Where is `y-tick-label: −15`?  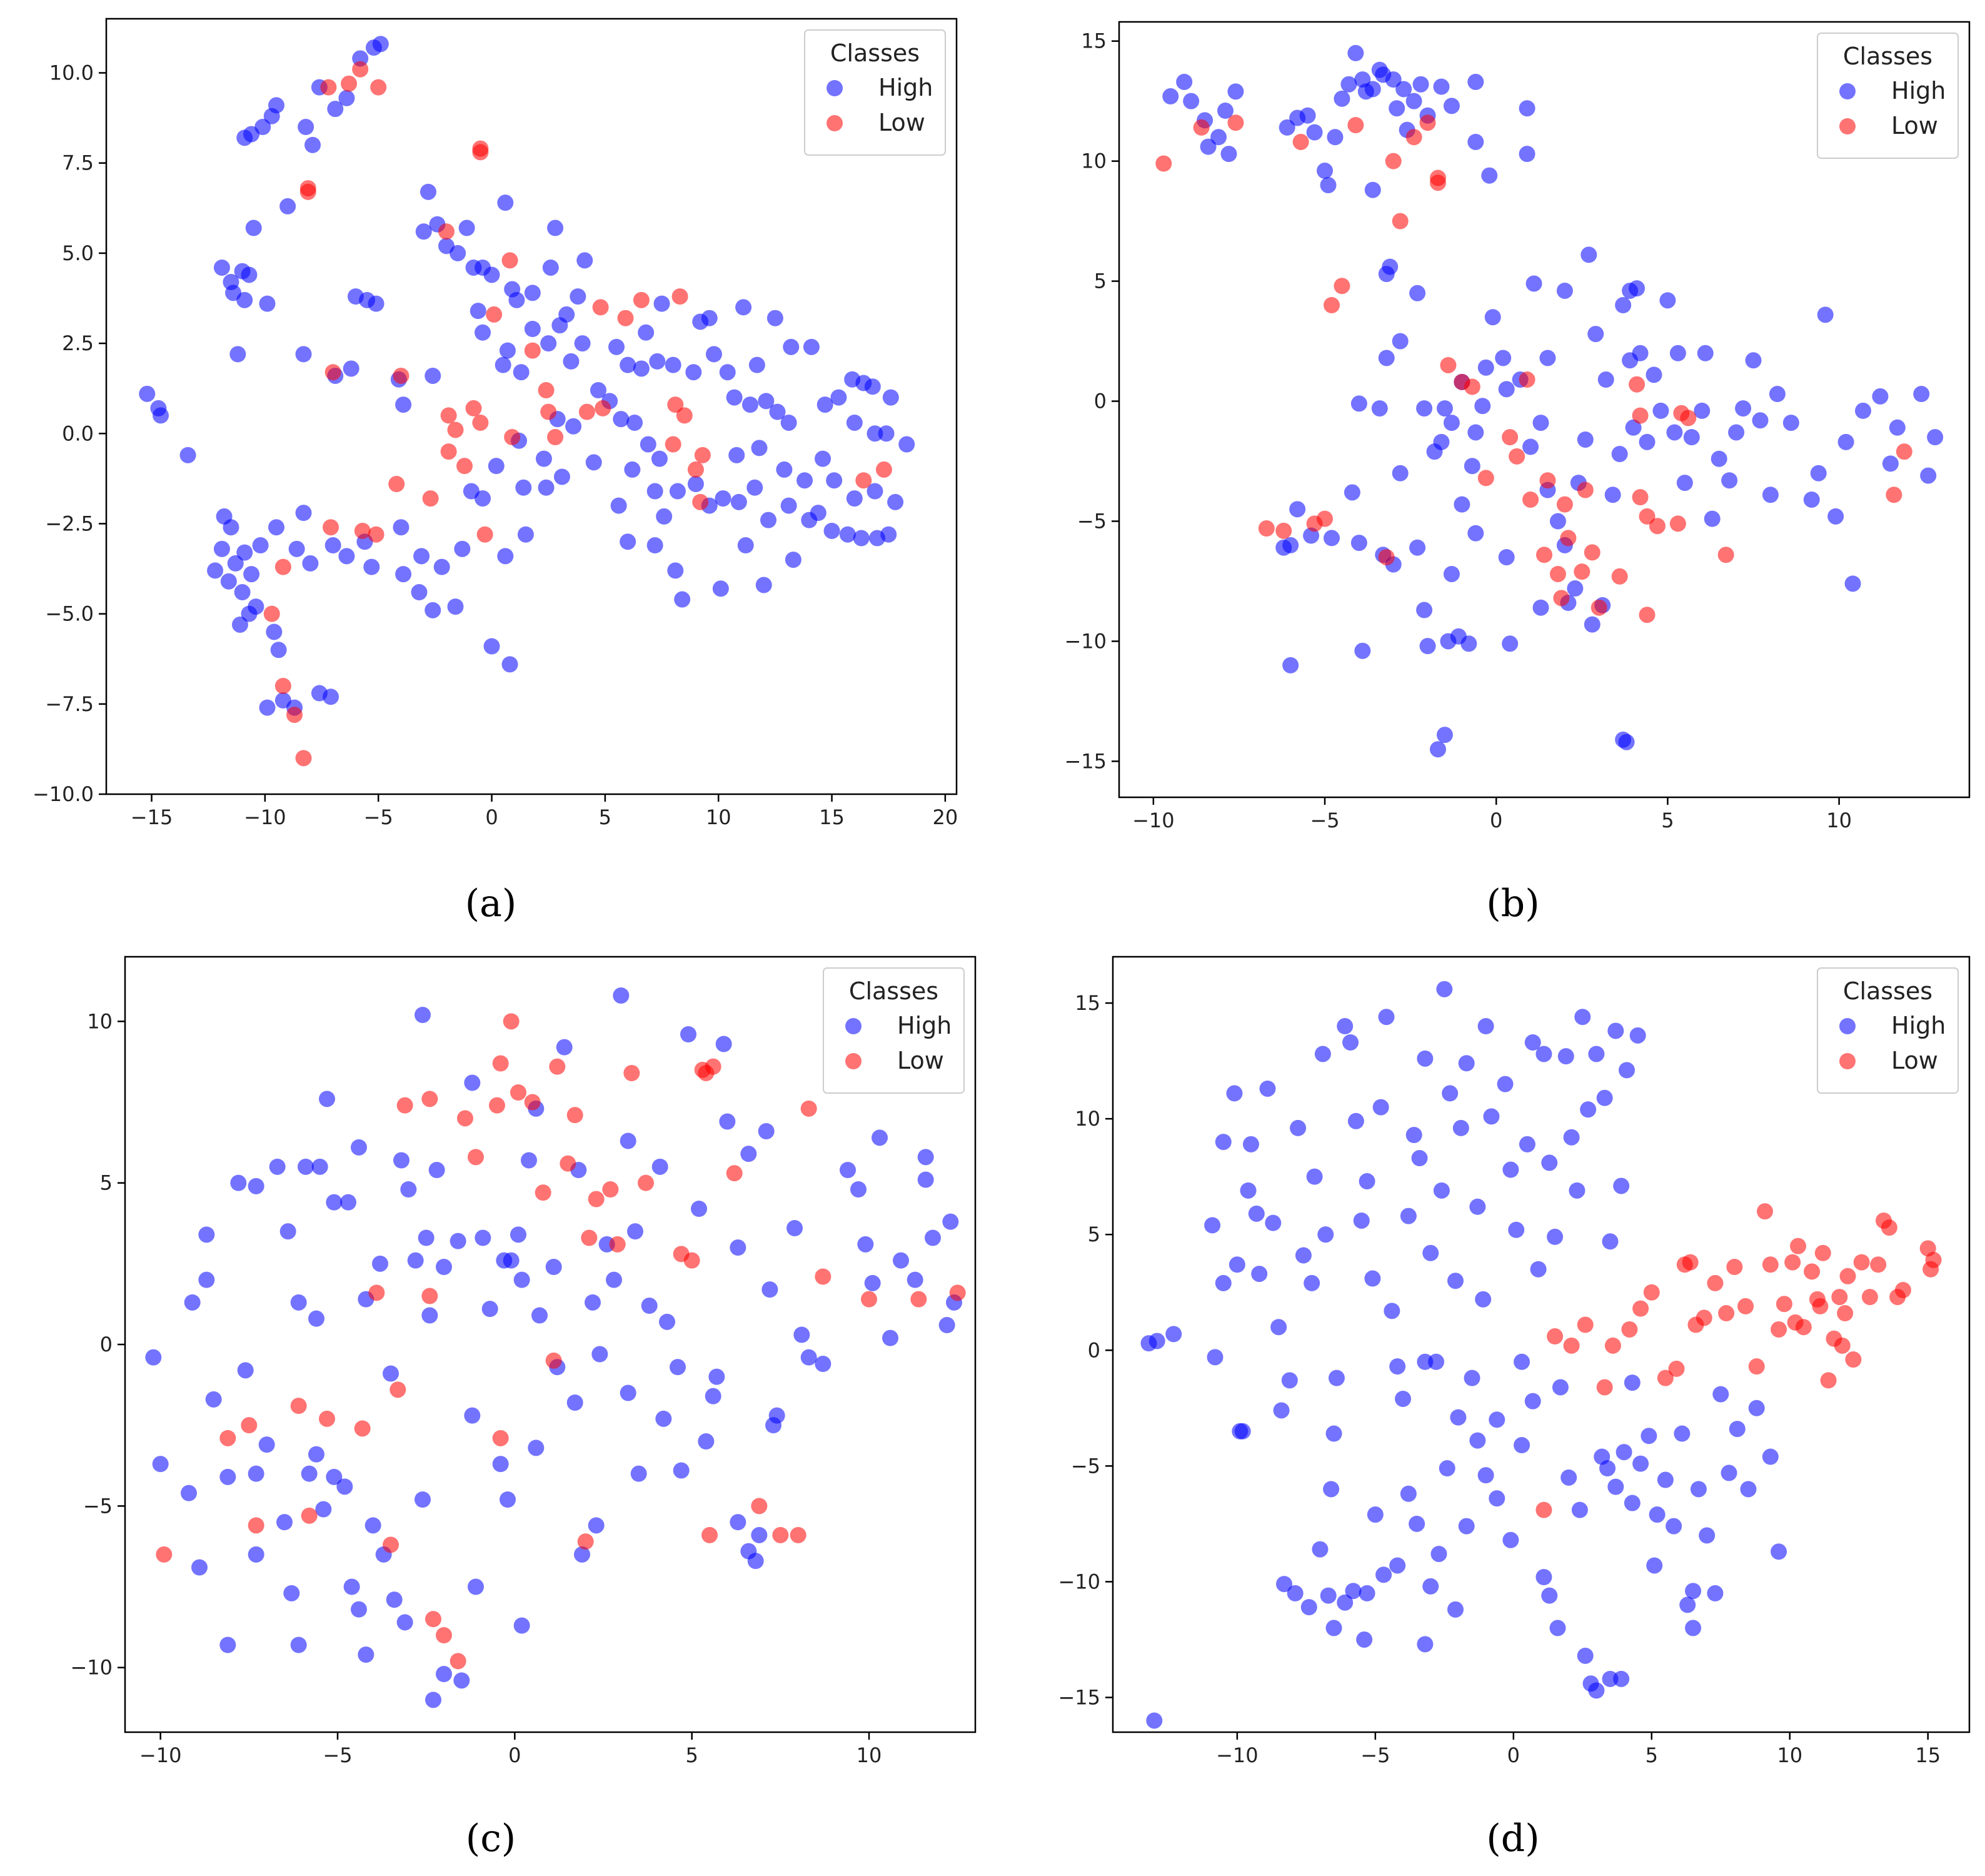 y-tick-label: −15 is located at coordinates (1079, 1697).